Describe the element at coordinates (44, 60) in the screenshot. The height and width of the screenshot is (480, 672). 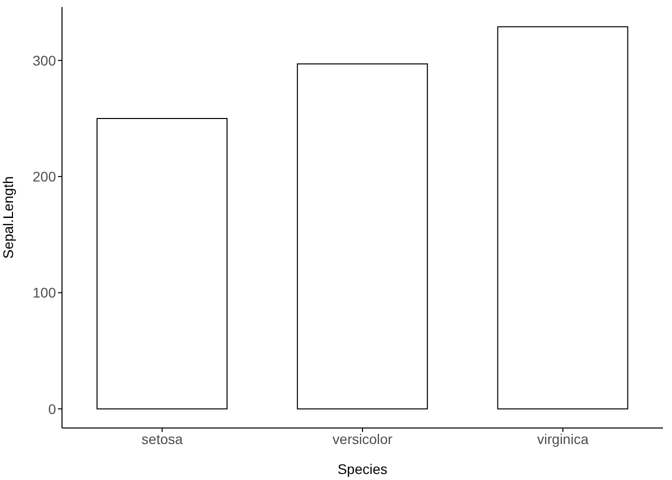
I see `y-tick-label: 300` at that location.